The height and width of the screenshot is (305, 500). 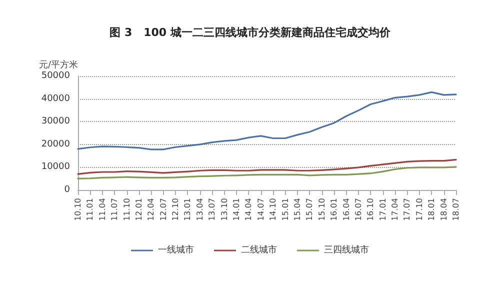 What do you see at coordinates (261, 209) in the screenshot?
I see `x-tick-label: 14.07` at bounding box center [261, 209].